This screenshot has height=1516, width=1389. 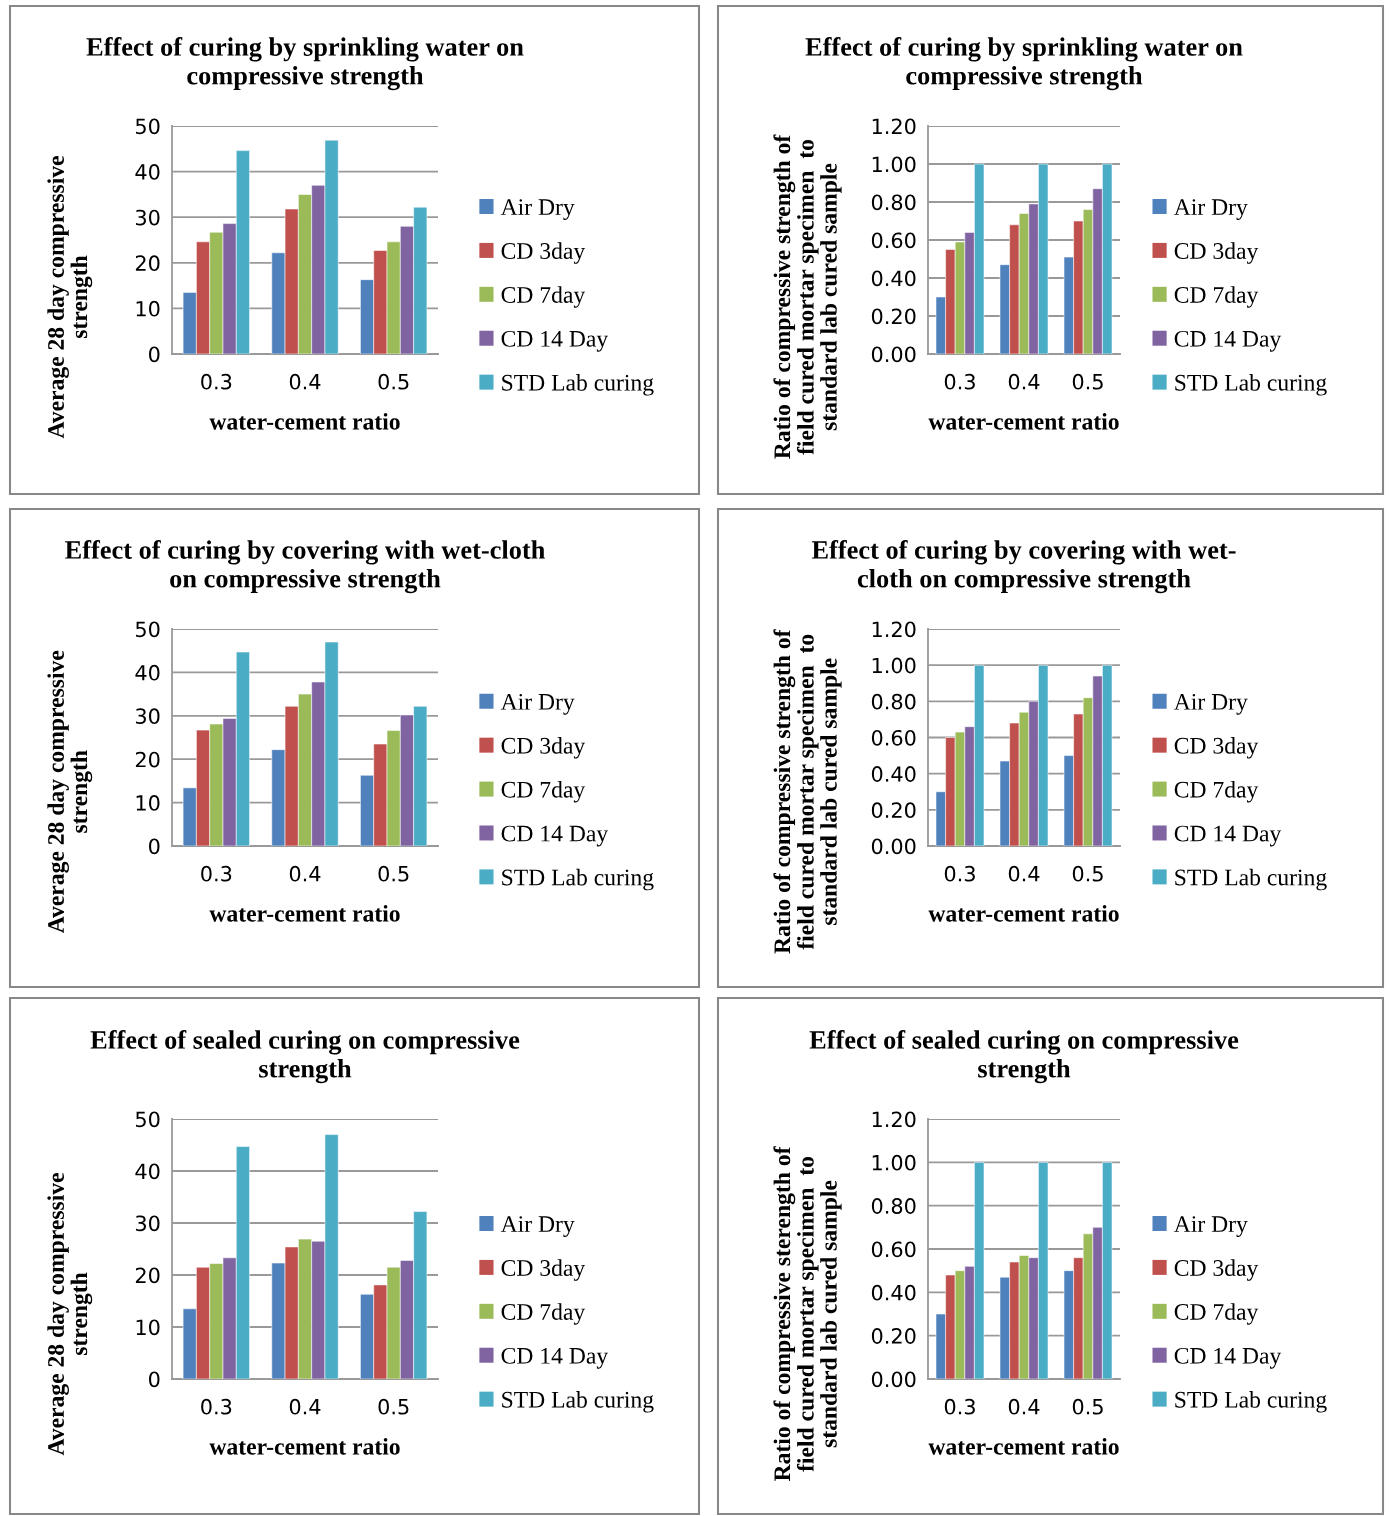 I want to click on chart-title: Effect of curing by covering with wet- cloth on compressive strength, so click(x=1023, y=567).